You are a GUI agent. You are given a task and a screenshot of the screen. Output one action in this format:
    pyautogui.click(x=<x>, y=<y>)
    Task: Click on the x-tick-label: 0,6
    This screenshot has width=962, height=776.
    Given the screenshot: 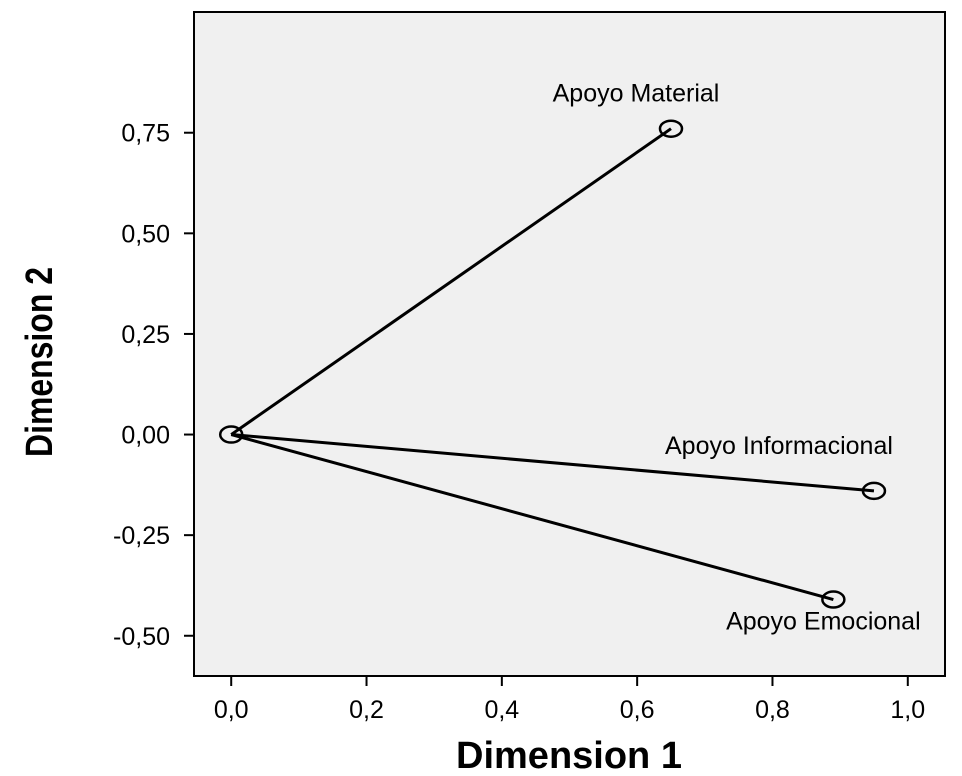 What is the action you would take?
    pyautogui.click(x=637, y=710)
    